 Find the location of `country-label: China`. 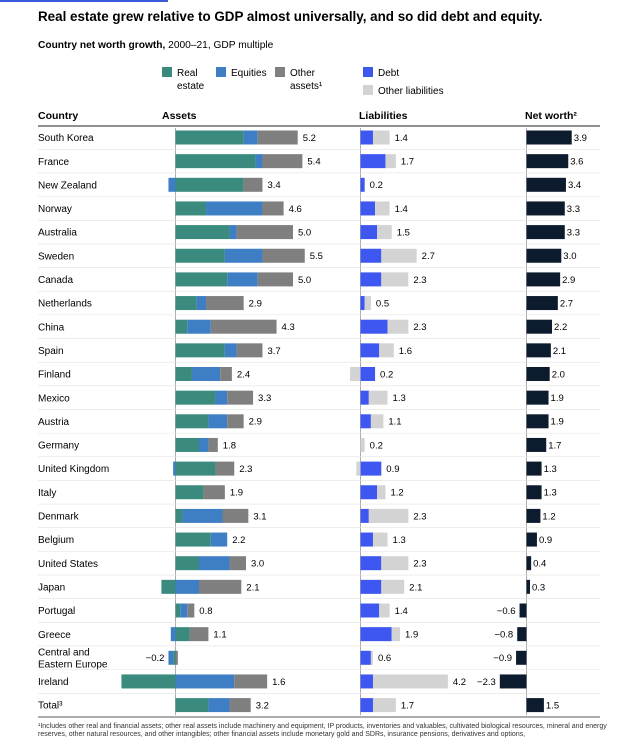

country-label: China is located at coordinates (51, 327).